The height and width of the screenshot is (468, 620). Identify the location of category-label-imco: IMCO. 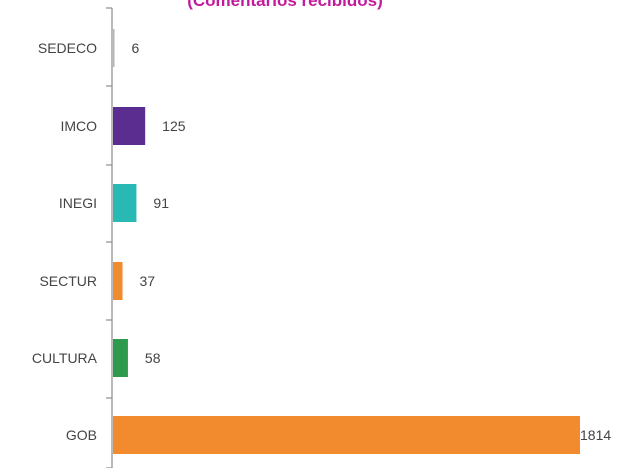
(78, 126).